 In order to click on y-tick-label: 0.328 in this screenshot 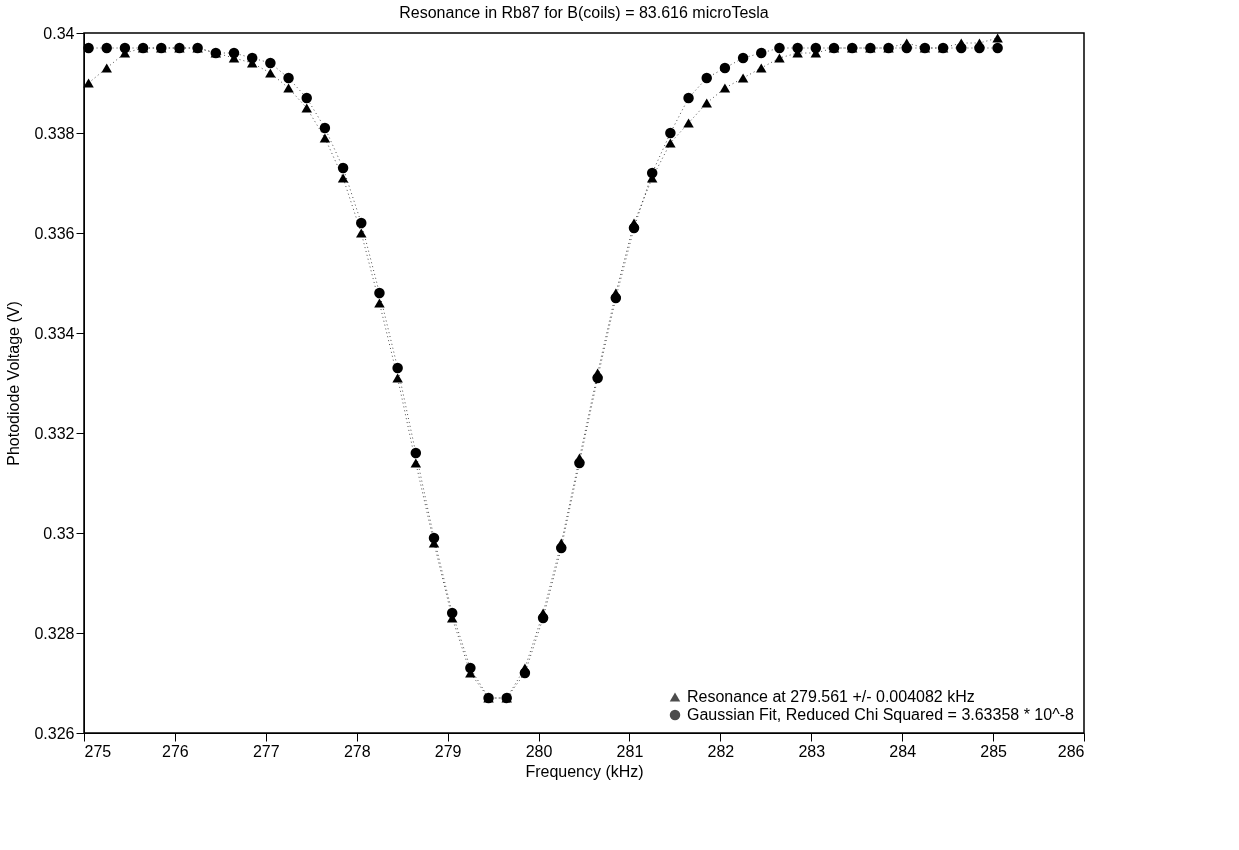, I will do `click(54, 633)`.